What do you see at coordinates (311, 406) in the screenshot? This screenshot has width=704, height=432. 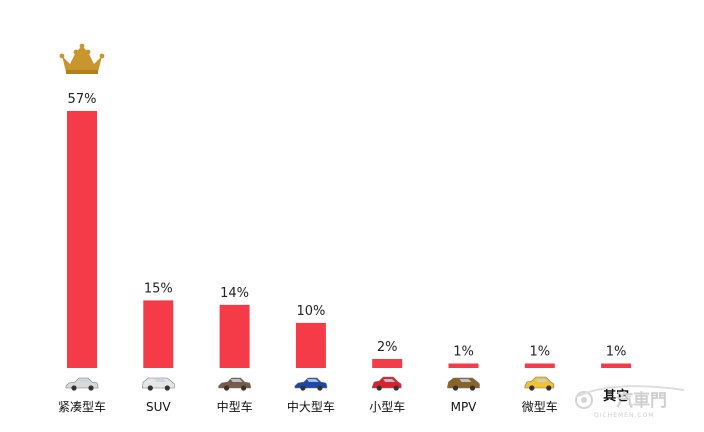 I see `category-label-3: 中大型车` at bounding box center [311, 406].